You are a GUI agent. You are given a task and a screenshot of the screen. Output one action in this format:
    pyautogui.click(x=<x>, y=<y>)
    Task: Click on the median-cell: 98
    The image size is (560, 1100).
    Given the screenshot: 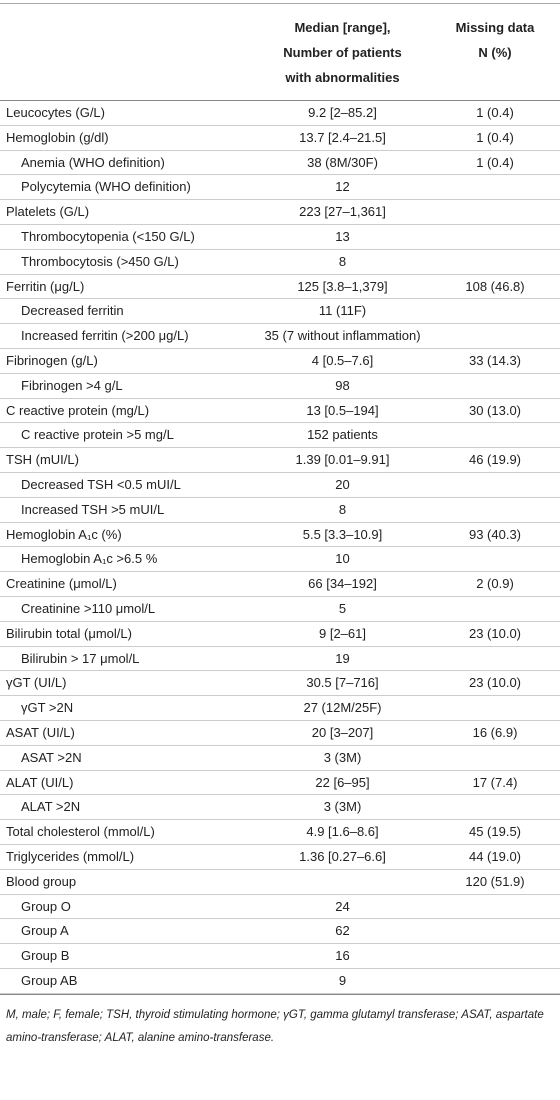 What is the action you would take?
    pyautogui.click(x=342, y=385)
    